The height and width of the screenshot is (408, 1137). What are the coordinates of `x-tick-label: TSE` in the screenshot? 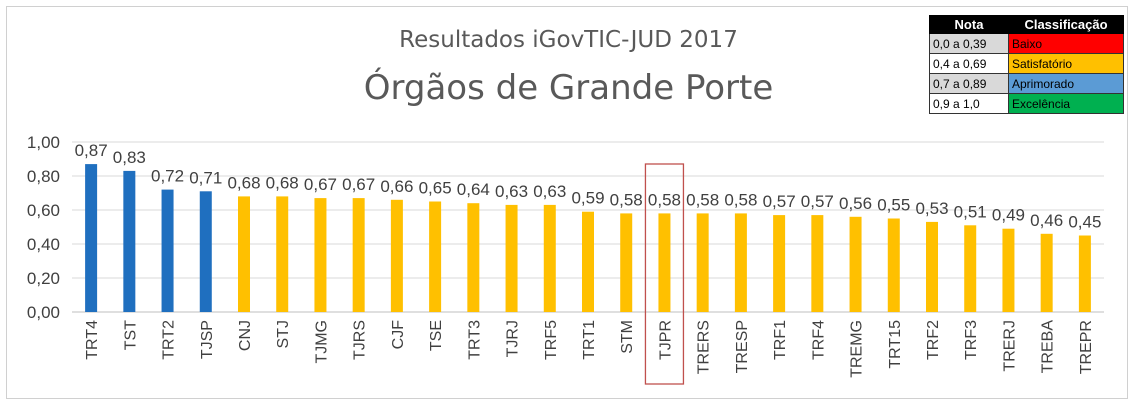 It's located at (436, 335).